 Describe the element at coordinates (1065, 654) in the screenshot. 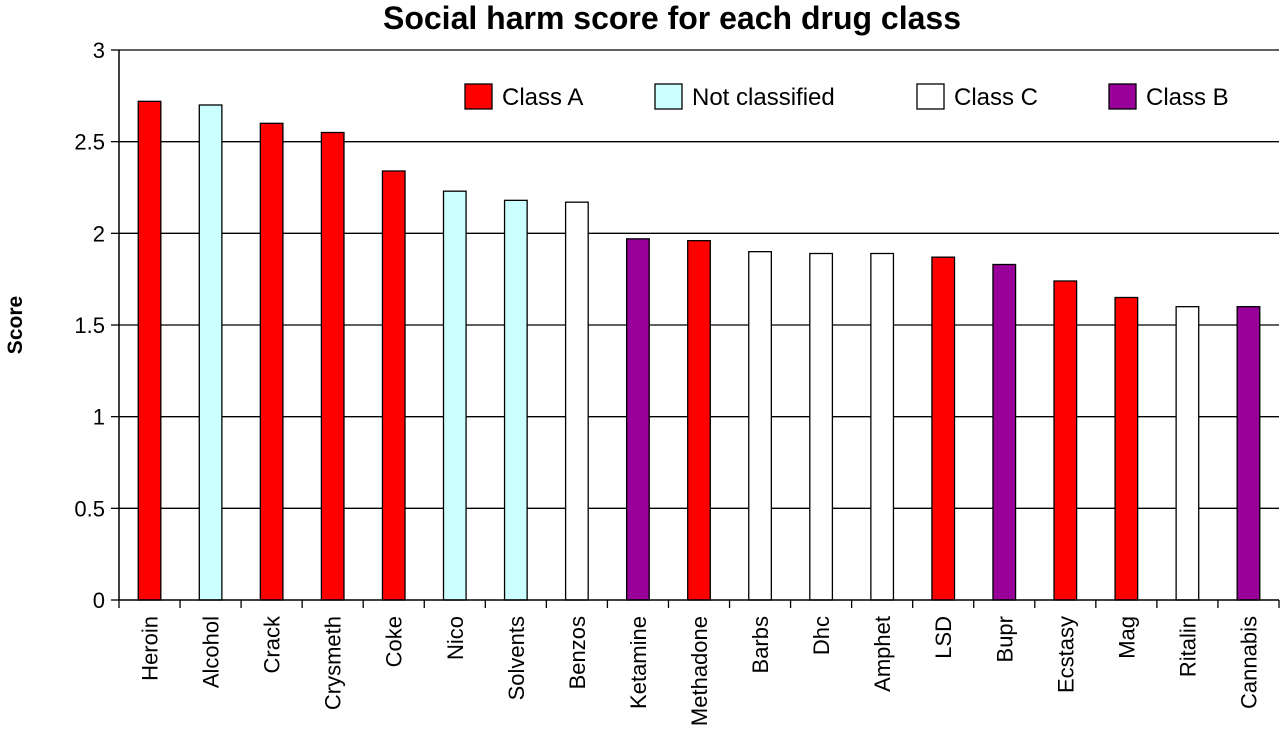

I see `x-tick-label: Ecstasy` at that location.